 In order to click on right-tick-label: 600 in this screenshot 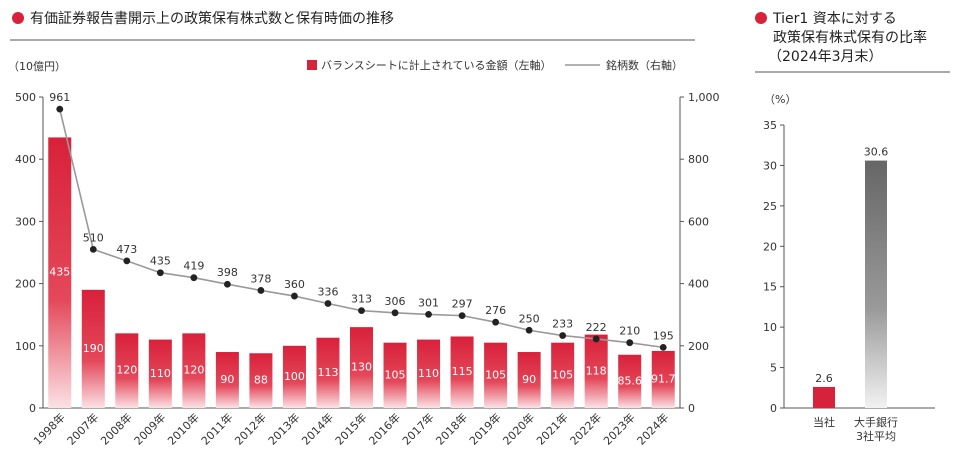, I will do `click(698, 221)`.